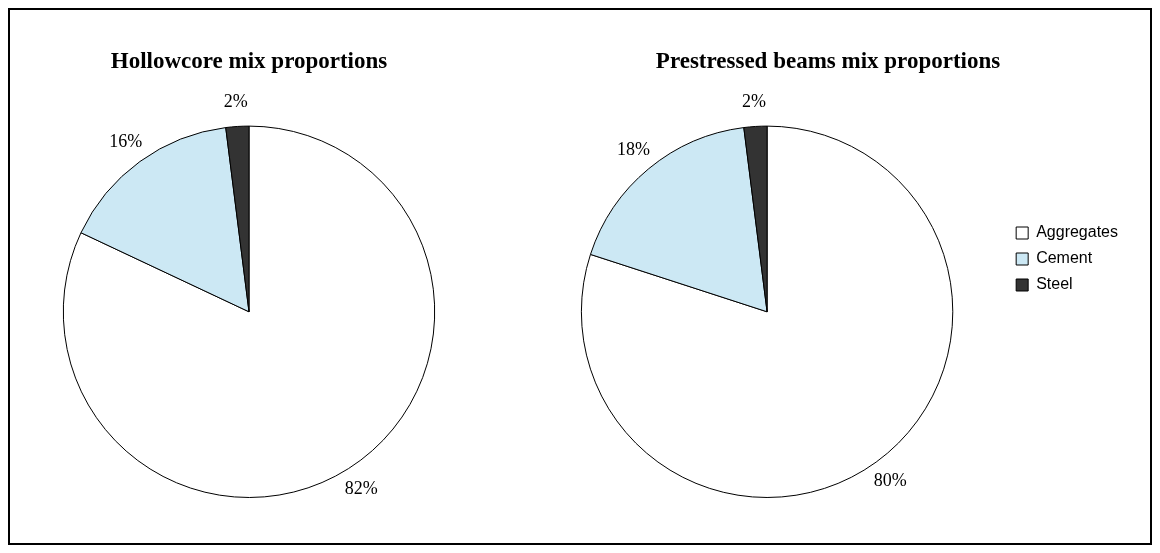 This screenshot has height=553, width=1160. What do you see at coordinates (633, 148) in the screenshot?
I see `data-label: 18%` at bounding box center [633, 148].